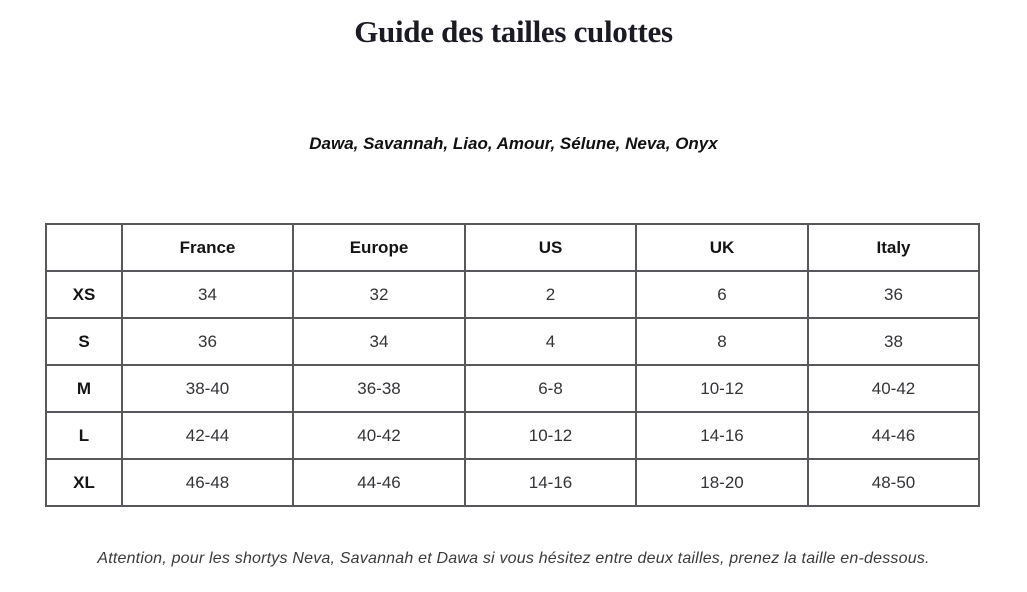 The height and width of the screenshot is (592, 1027). I want to click on cell-xl-europe: 44-46, so click(379, 482).